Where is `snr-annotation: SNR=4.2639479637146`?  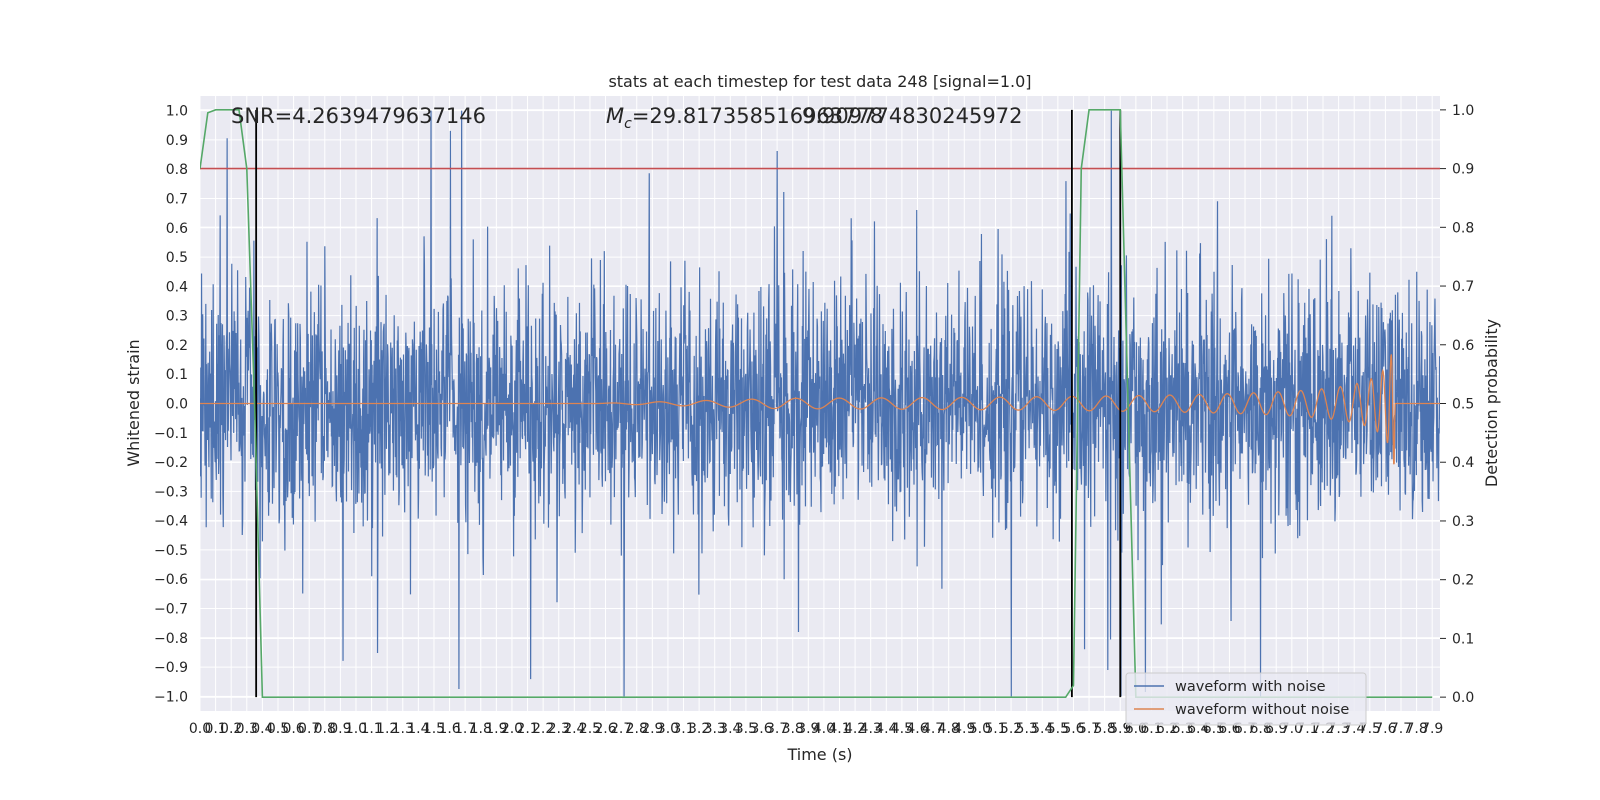 snr-annotation: SNR=4.2639479637146 is located at coordinates (358, 116).